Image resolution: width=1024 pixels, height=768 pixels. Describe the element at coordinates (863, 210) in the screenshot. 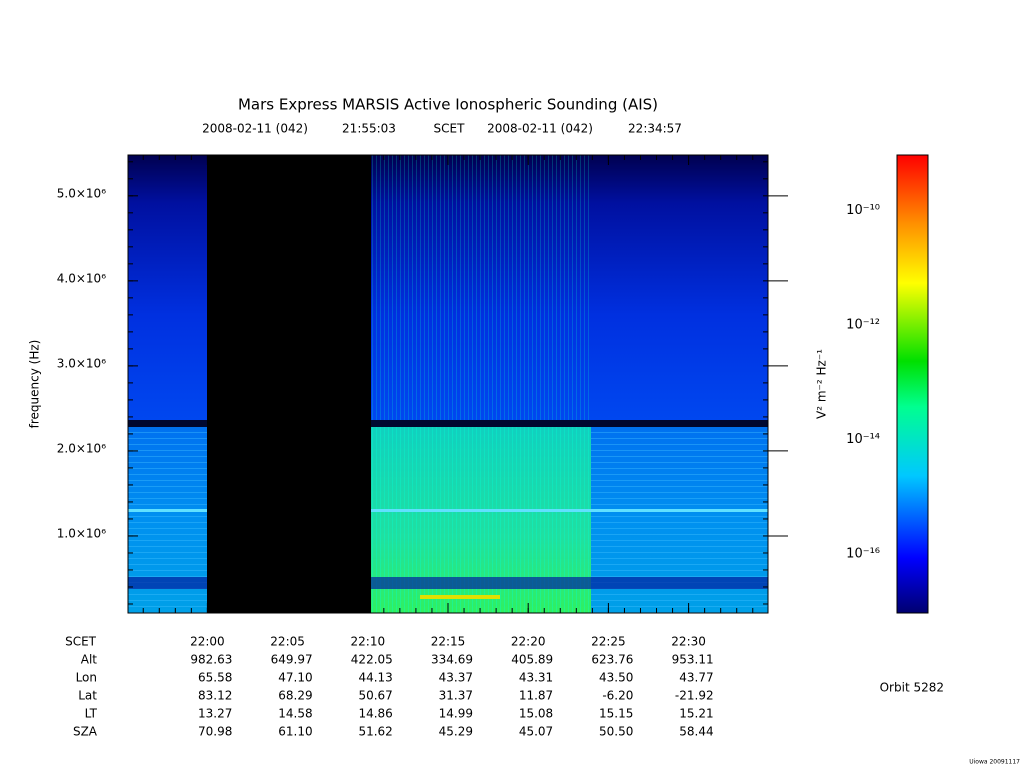

I see `colorbar-tick-label: 10⁻¹⁰` at that location.